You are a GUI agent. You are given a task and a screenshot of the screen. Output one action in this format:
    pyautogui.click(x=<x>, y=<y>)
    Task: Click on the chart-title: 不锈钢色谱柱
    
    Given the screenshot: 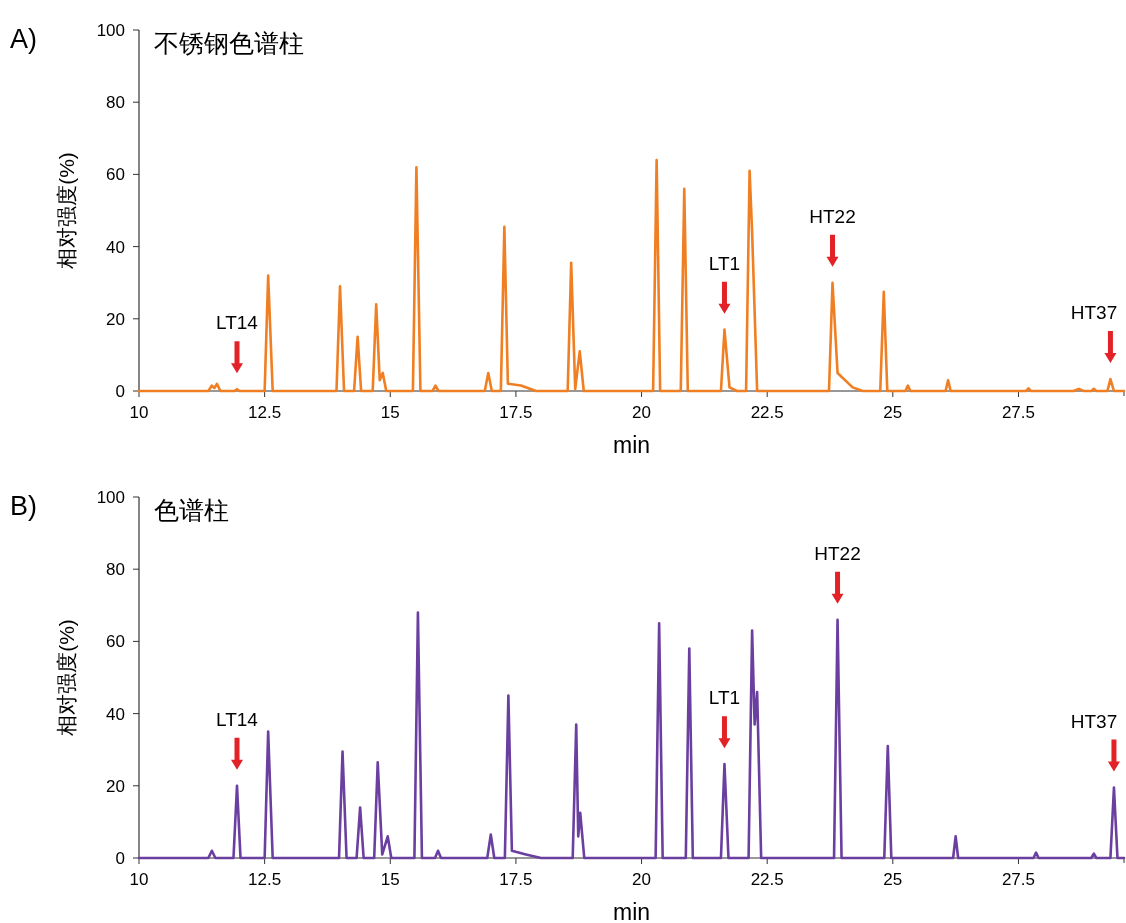 What is the action you would take?
    pyautogui.click(x=229, y=43)
    